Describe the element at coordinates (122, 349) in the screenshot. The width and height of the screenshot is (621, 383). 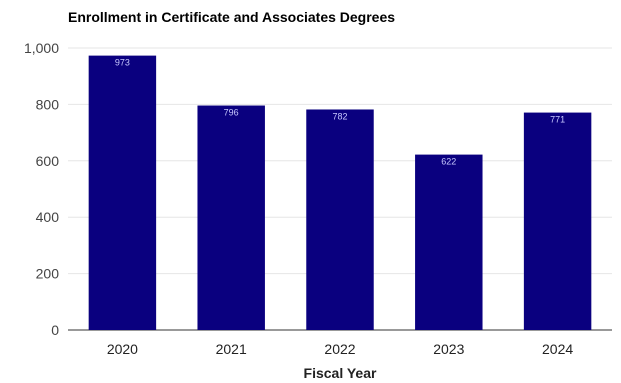
I see `x-tick-label: 2020` at that location.